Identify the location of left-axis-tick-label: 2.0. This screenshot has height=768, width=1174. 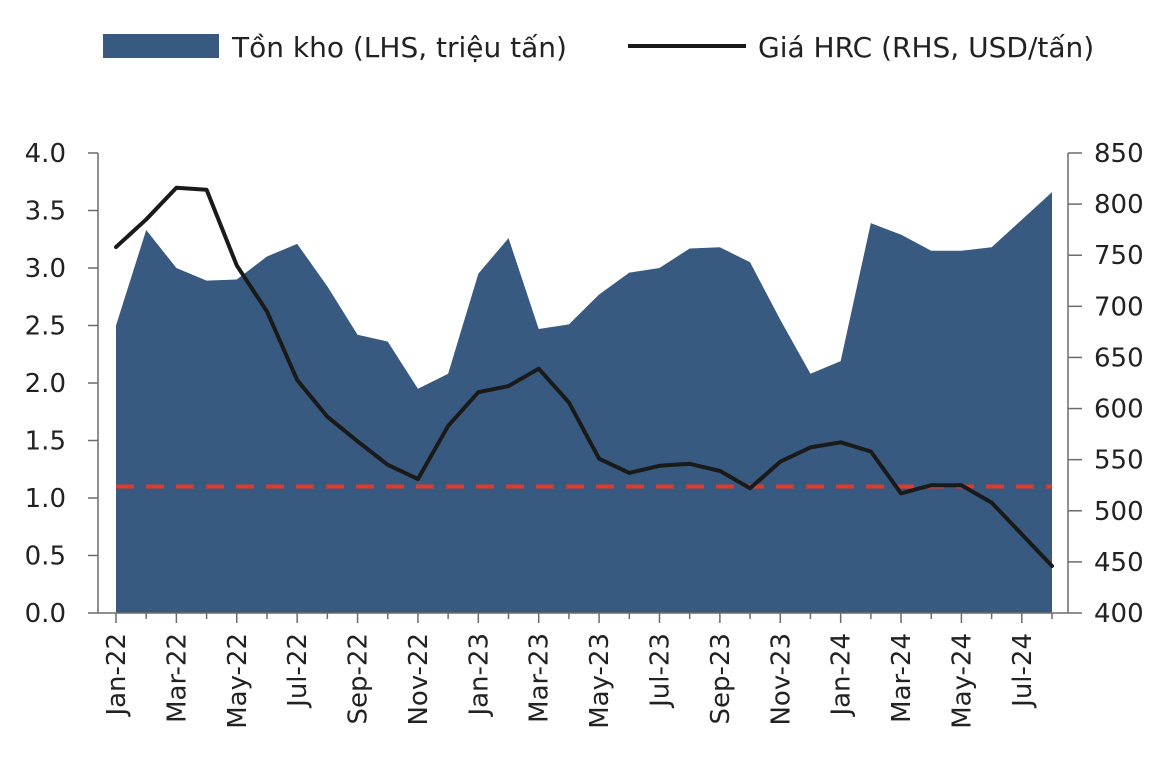
(45, 384).